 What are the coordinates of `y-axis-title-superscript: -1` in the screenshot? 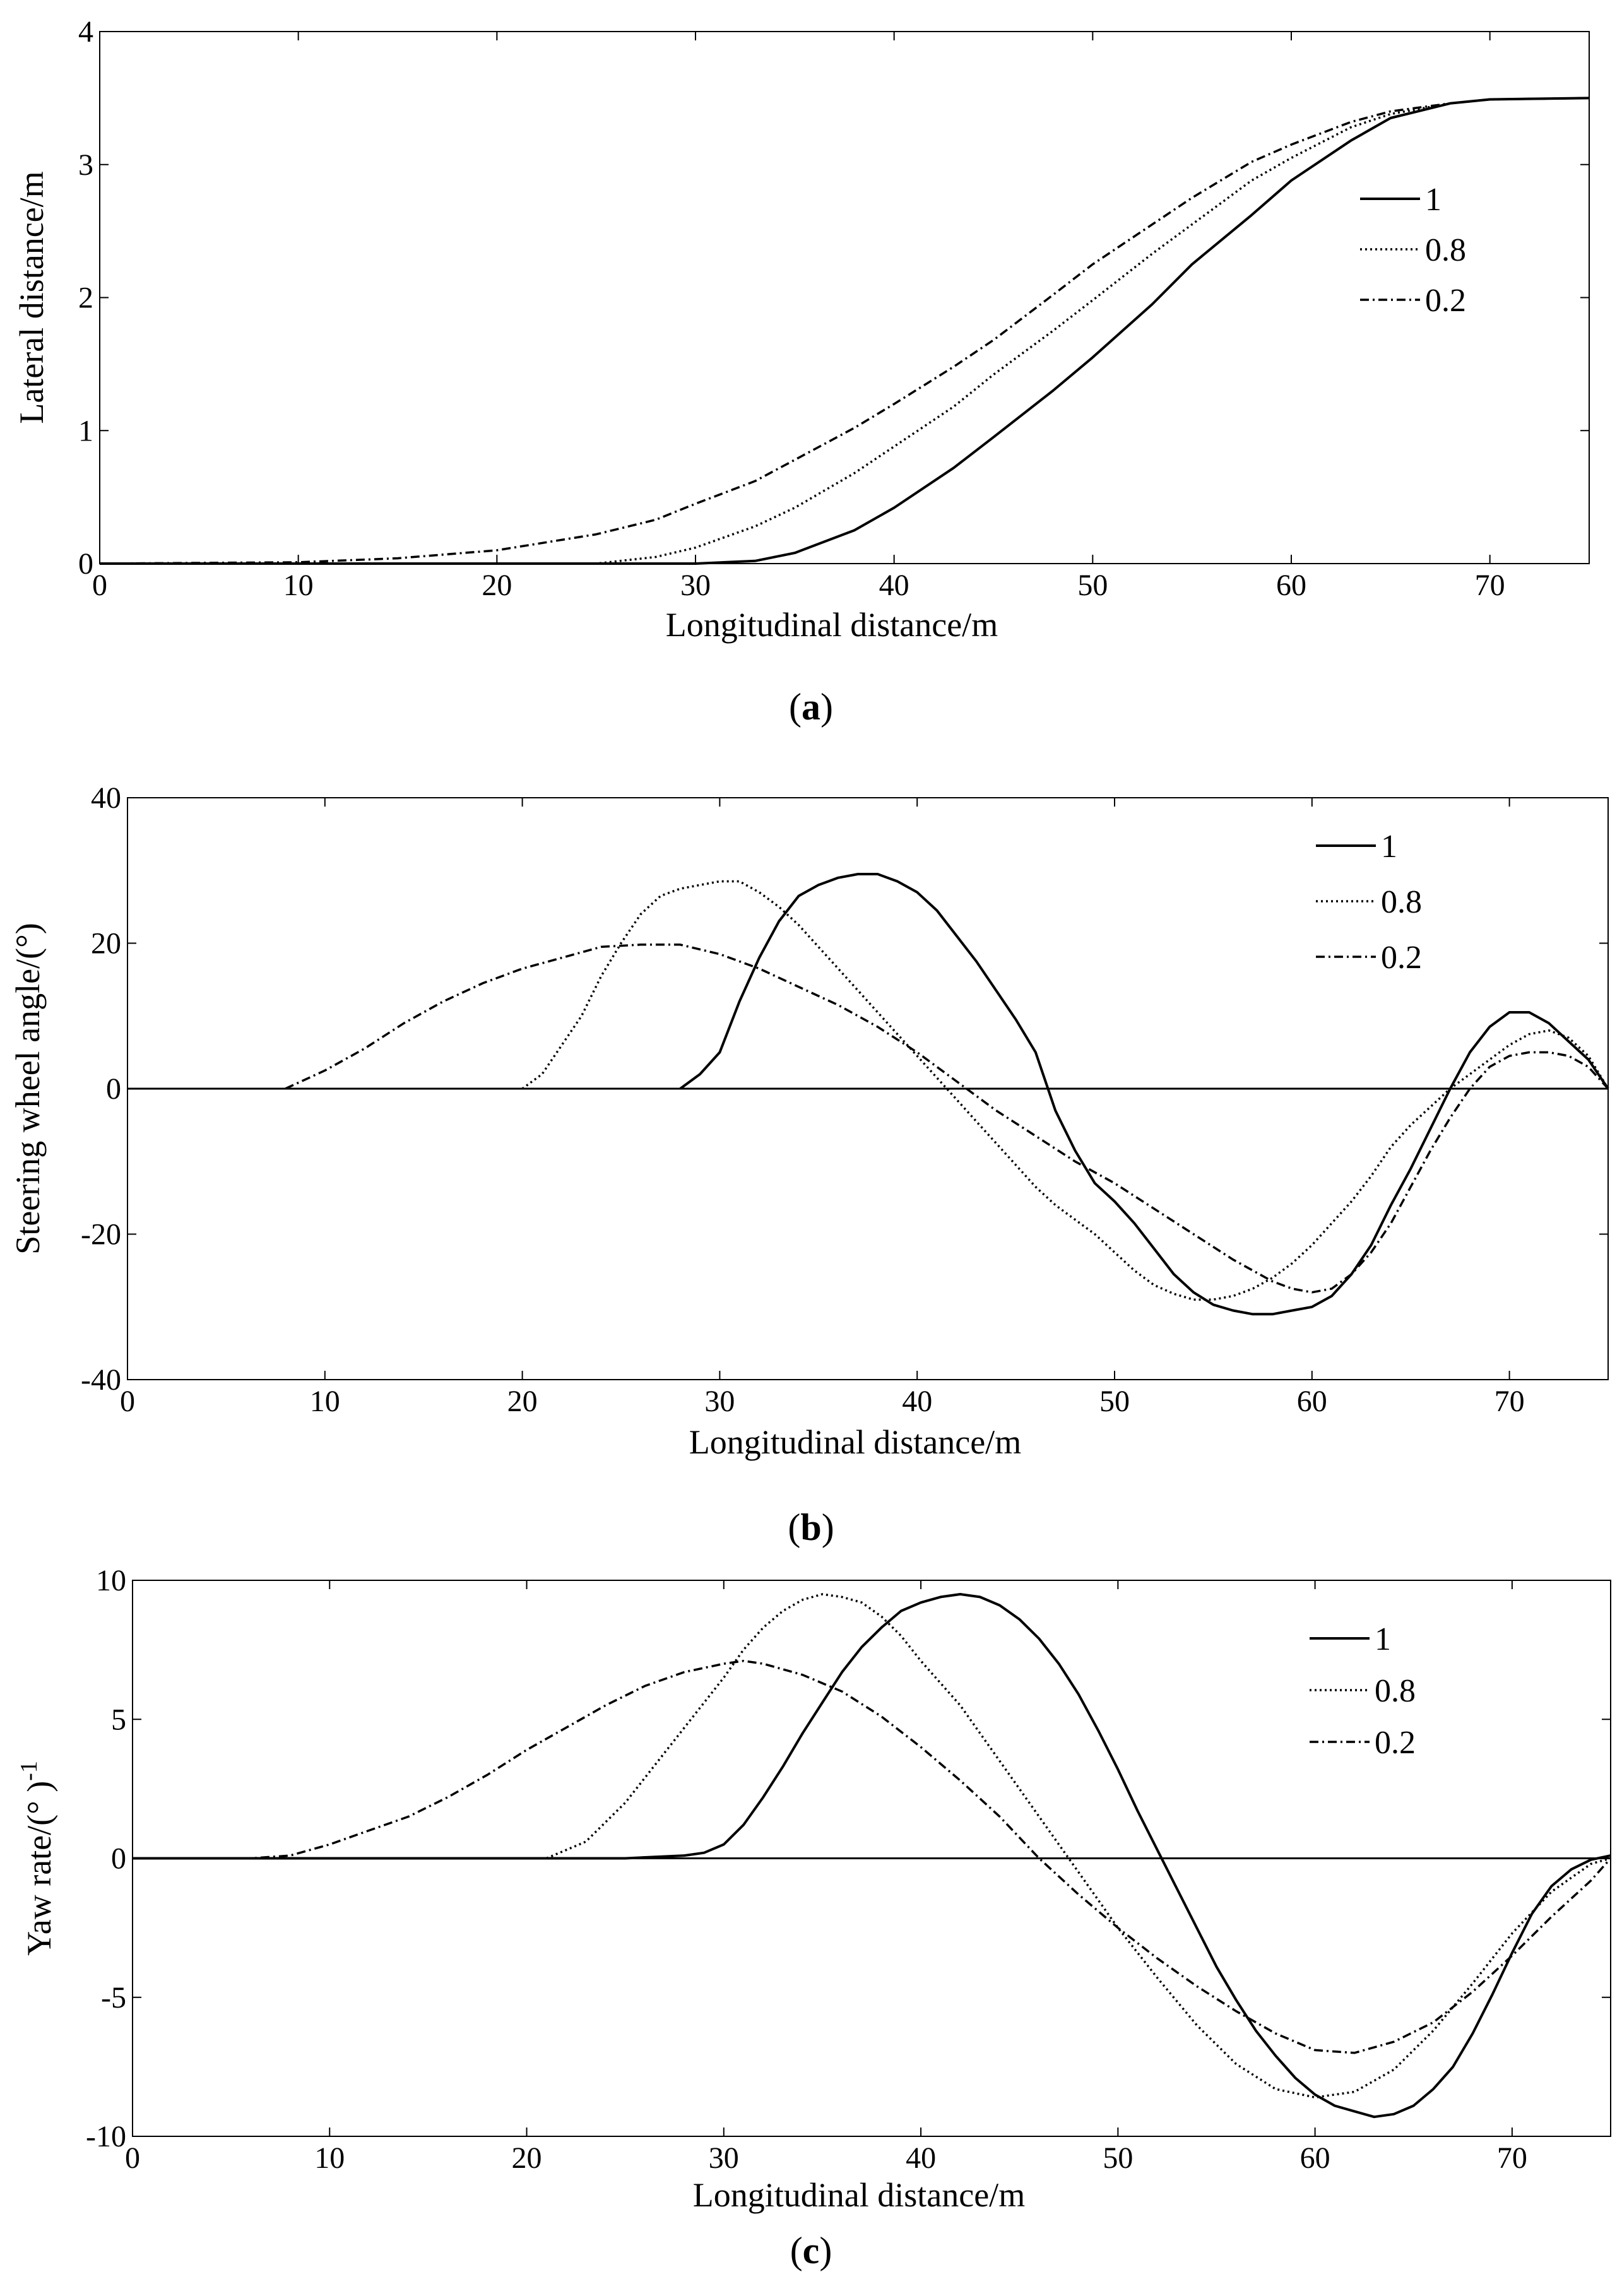 It's located at (29, 1771).